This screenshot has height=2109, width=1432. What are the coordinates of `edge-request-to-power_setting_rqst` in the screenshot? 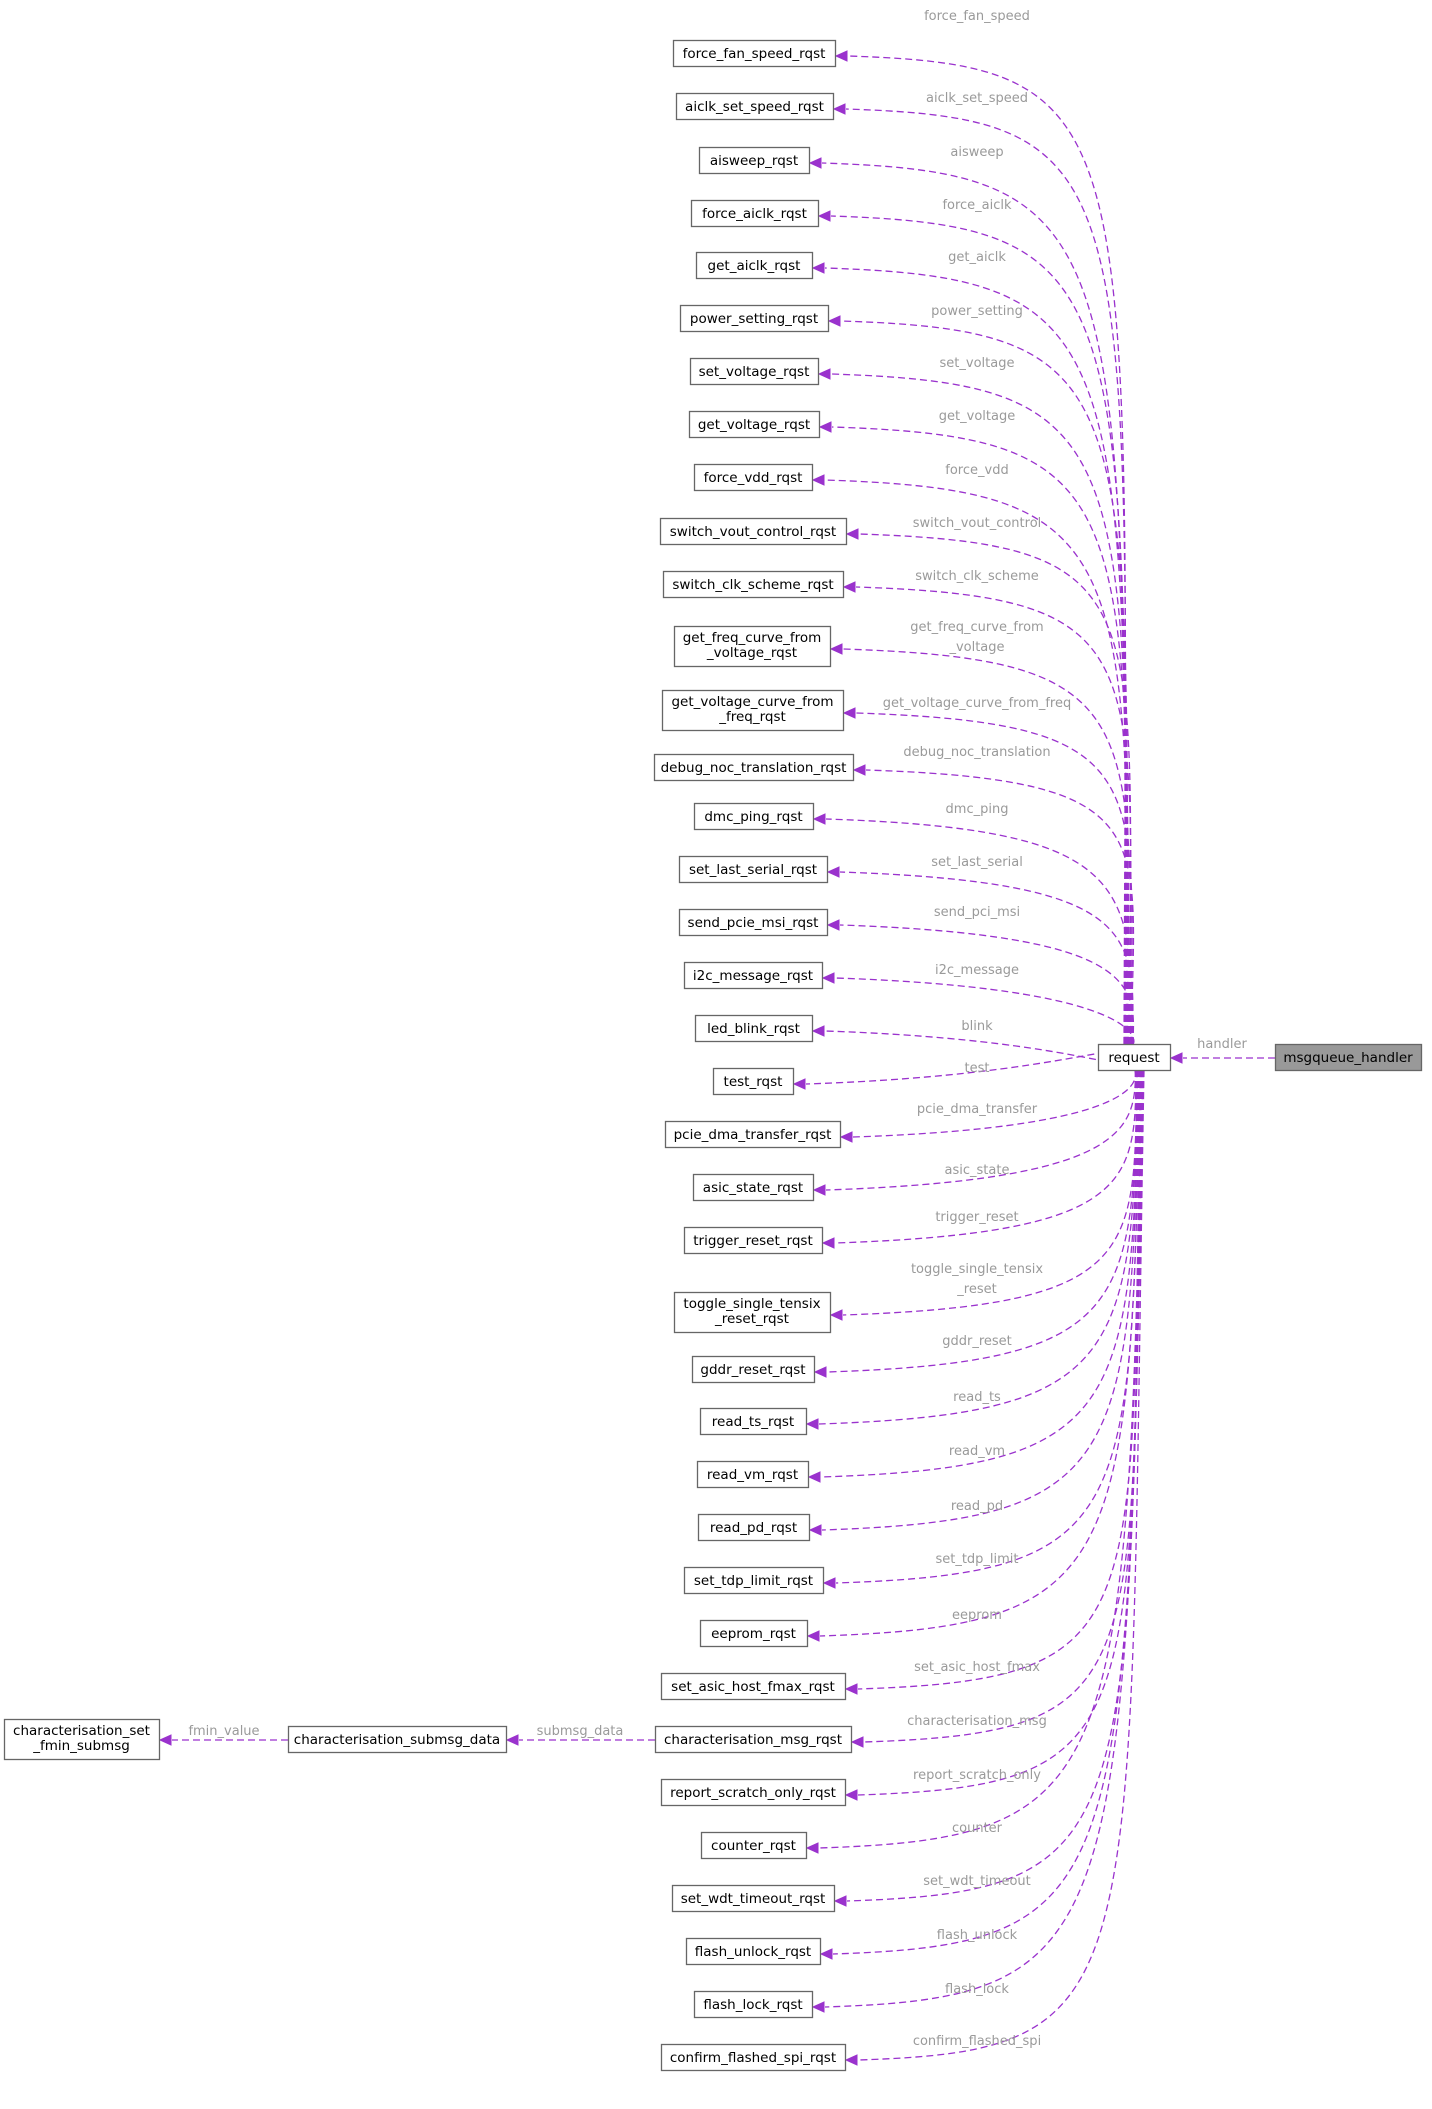 It's located at (977, 680).